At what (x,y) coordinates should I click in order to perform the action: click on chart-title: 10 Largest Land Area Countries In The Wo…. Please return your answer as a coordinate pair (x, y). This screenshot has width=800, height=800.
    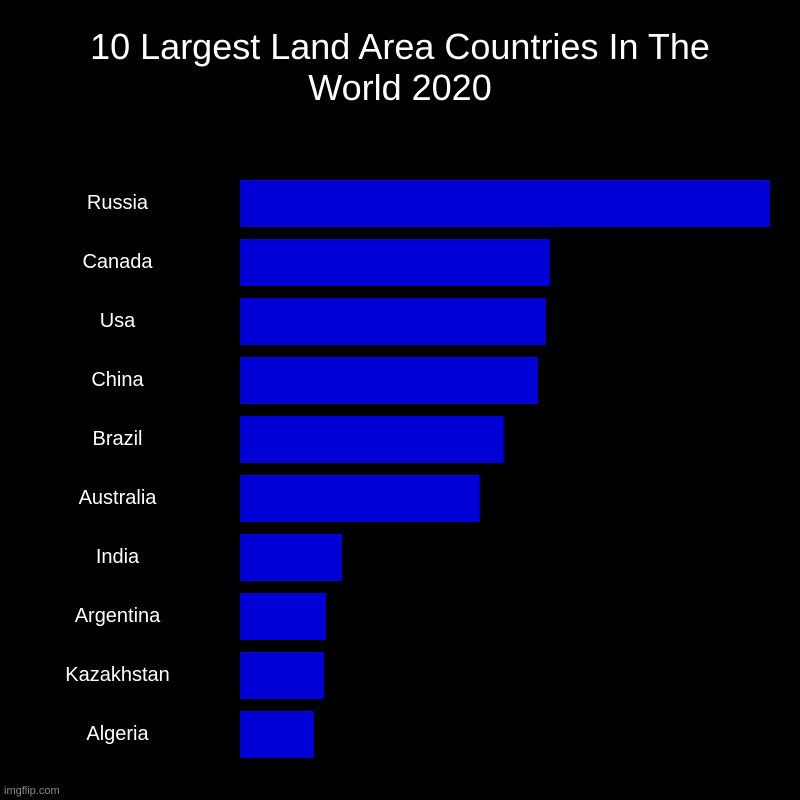
    Looking at the image, I should click on (400, 67).